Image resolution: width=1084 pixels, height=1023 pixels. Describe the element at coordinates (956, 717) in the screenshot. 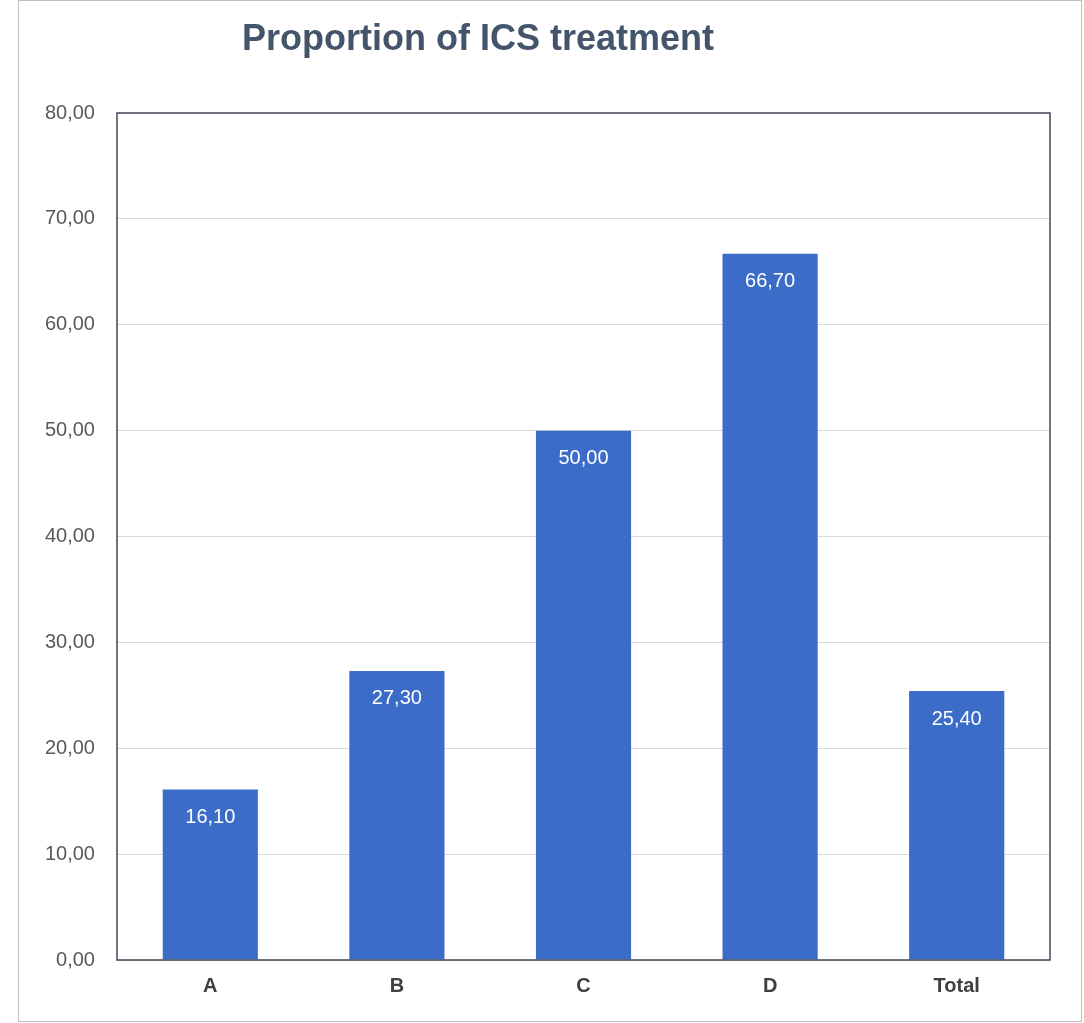

I see `data-label: 25,40` at that location.